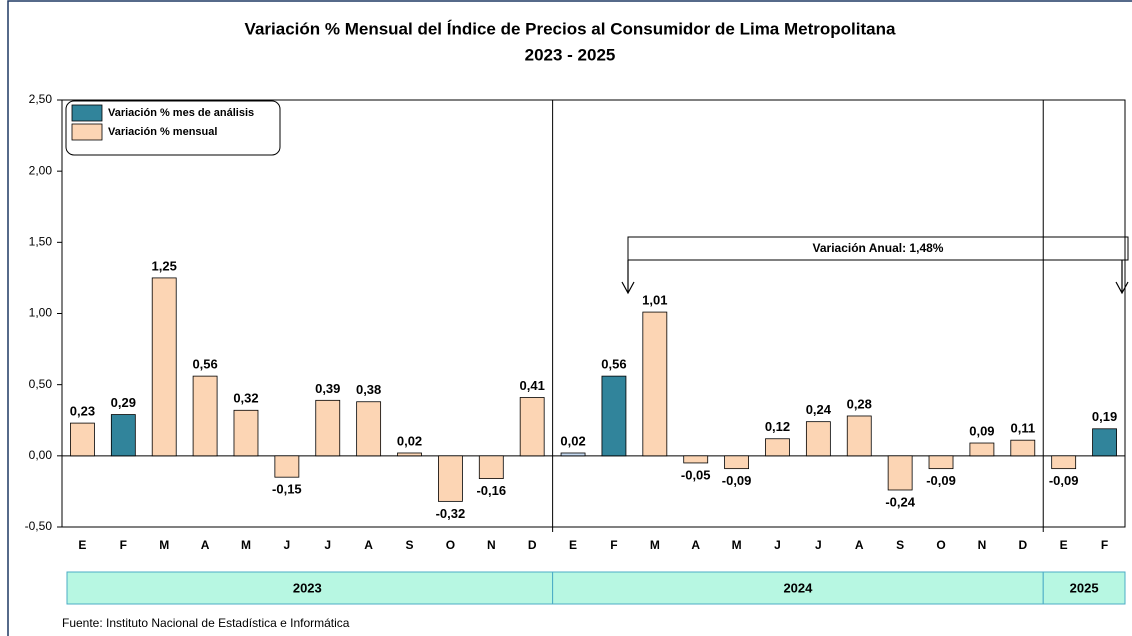 The image size is (1132, 636). What do you see at coordinates (41, 455) in the screenshot?
I see `y-tick-label: 0,00` at bounding box center [41, 455].